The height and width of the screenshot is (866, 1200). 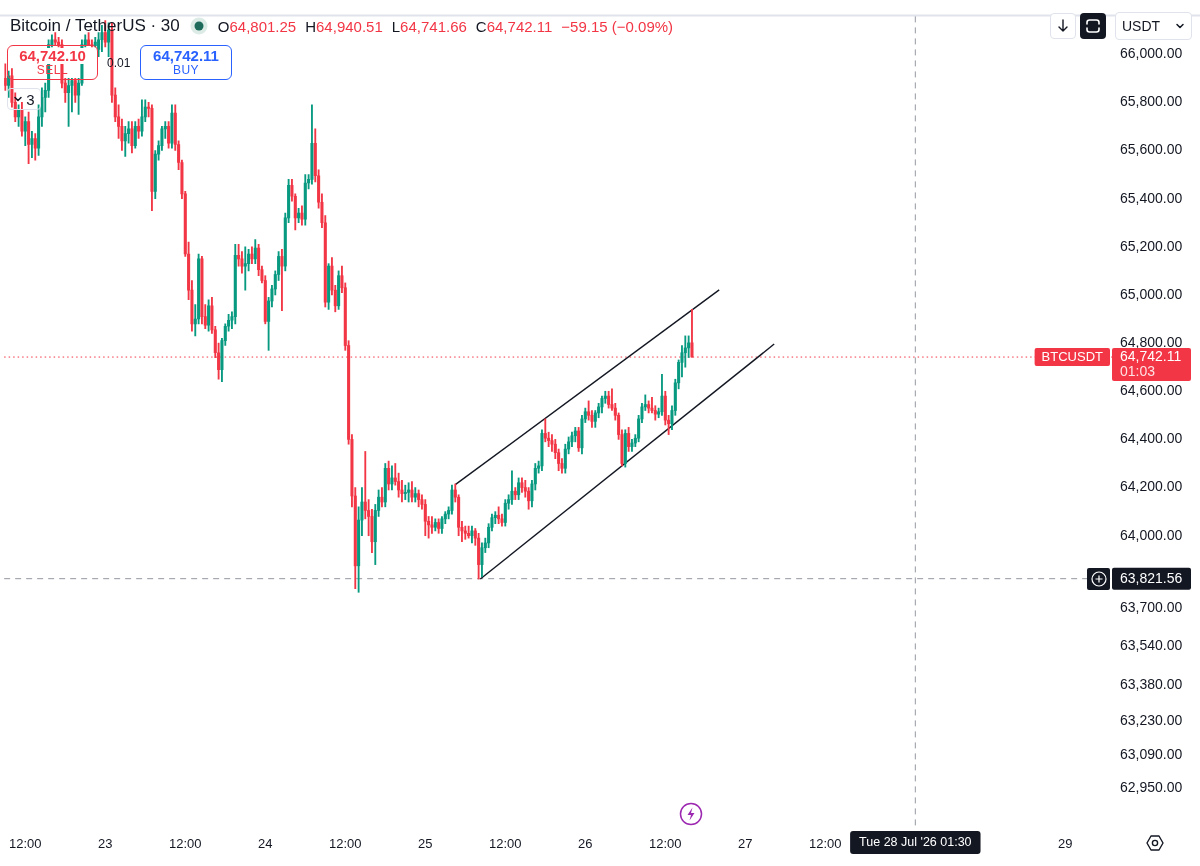 What do you see at coordinates (186, 70) in the screenshot?
I see `annotation: BUY` at bounding box center [186, 70].